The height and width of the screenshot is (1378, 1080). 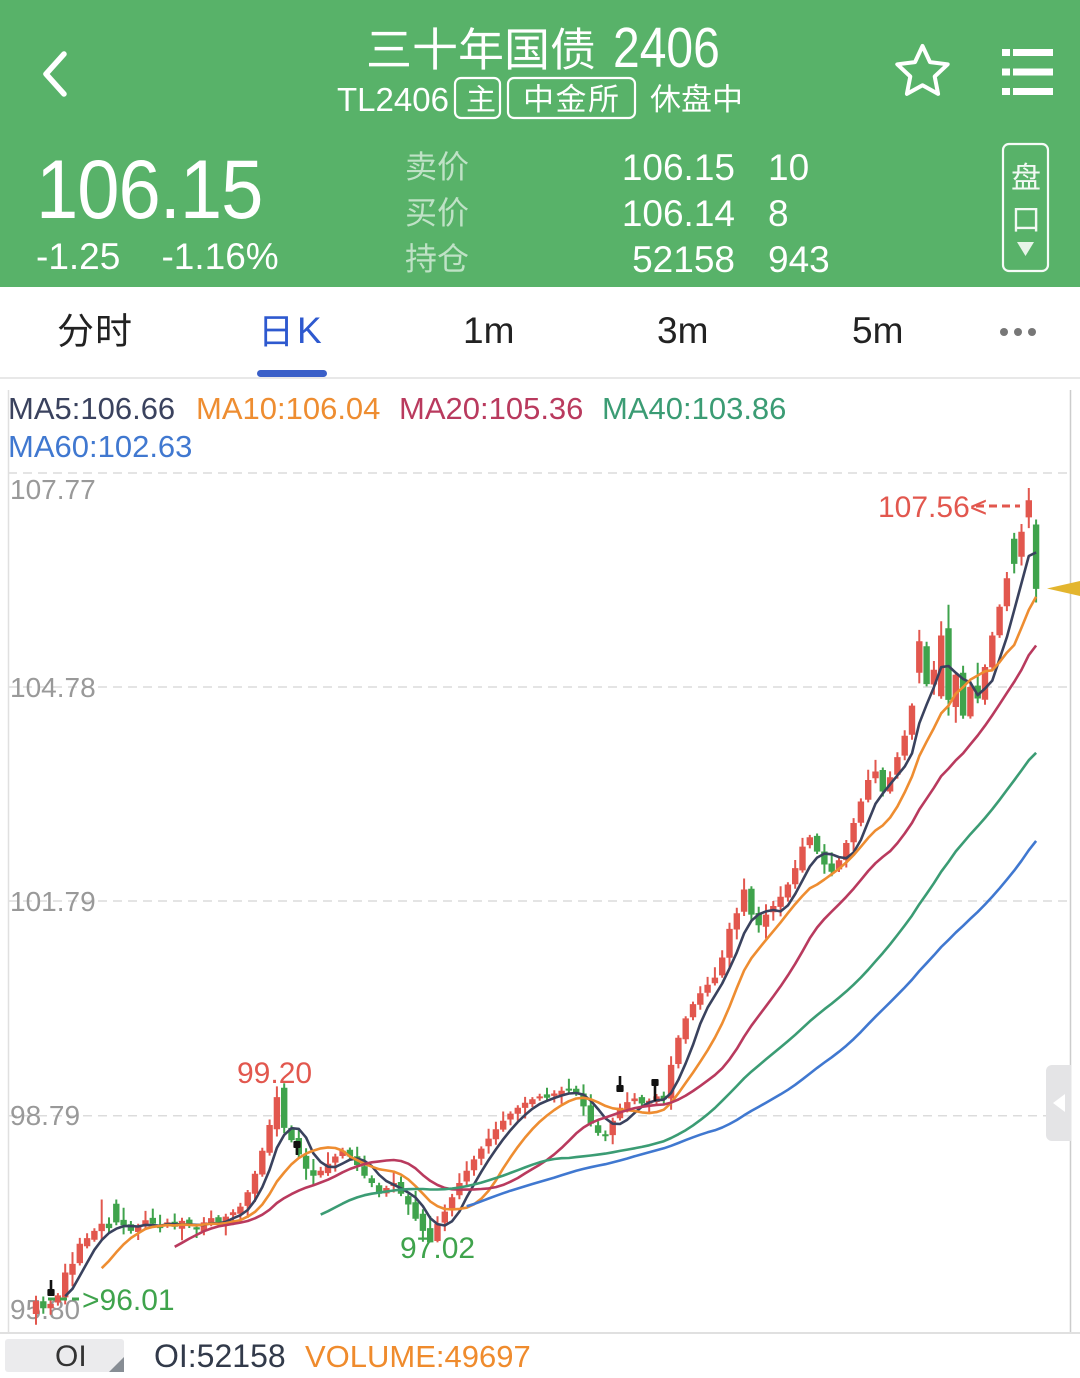 I want to click on svg-text: 101.79, so click(x=53, y=901).